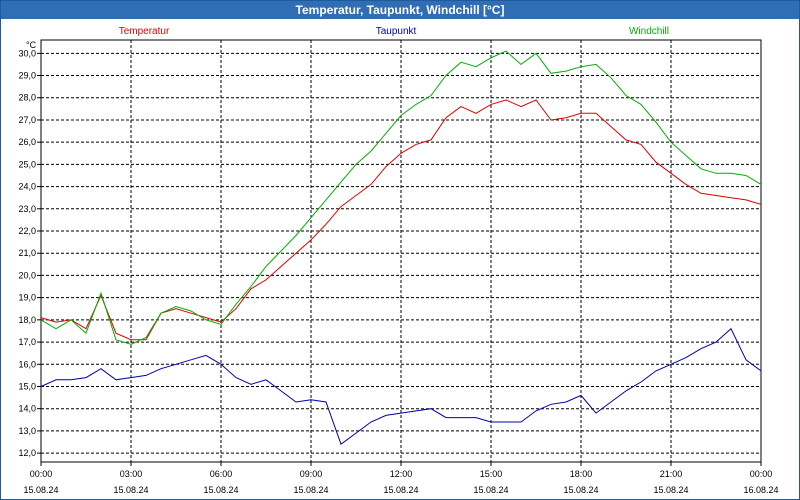 The image size is (800, 500). I want to click on y-tick-label: 20,0, so click(27, 275).